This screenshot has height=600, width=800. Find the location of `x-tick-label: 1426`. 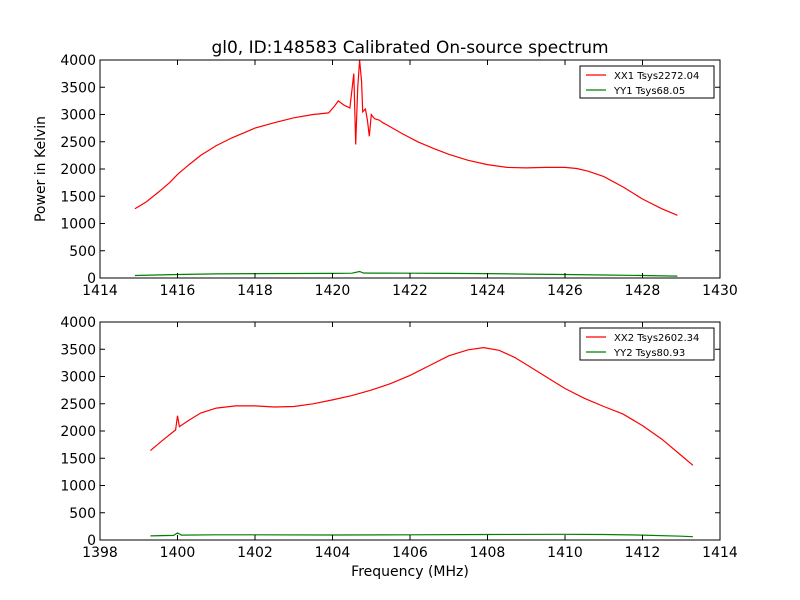

x-tick-label: 1426 is located at coordinates (565, 291).